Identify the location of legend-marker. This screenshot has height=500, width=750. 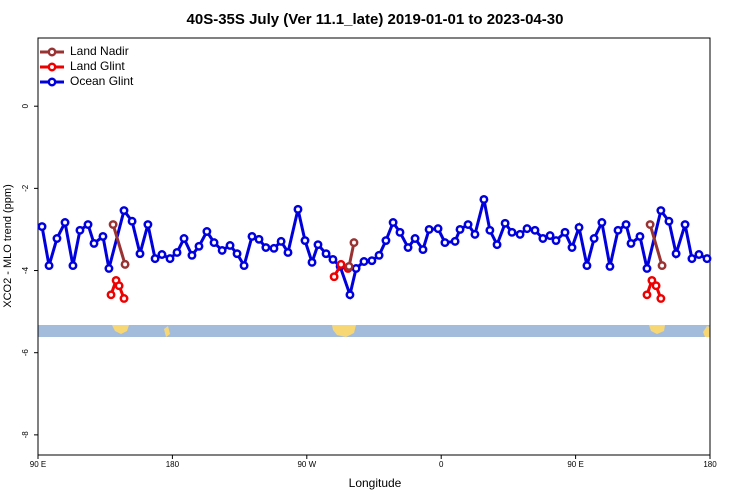
(52, 67).